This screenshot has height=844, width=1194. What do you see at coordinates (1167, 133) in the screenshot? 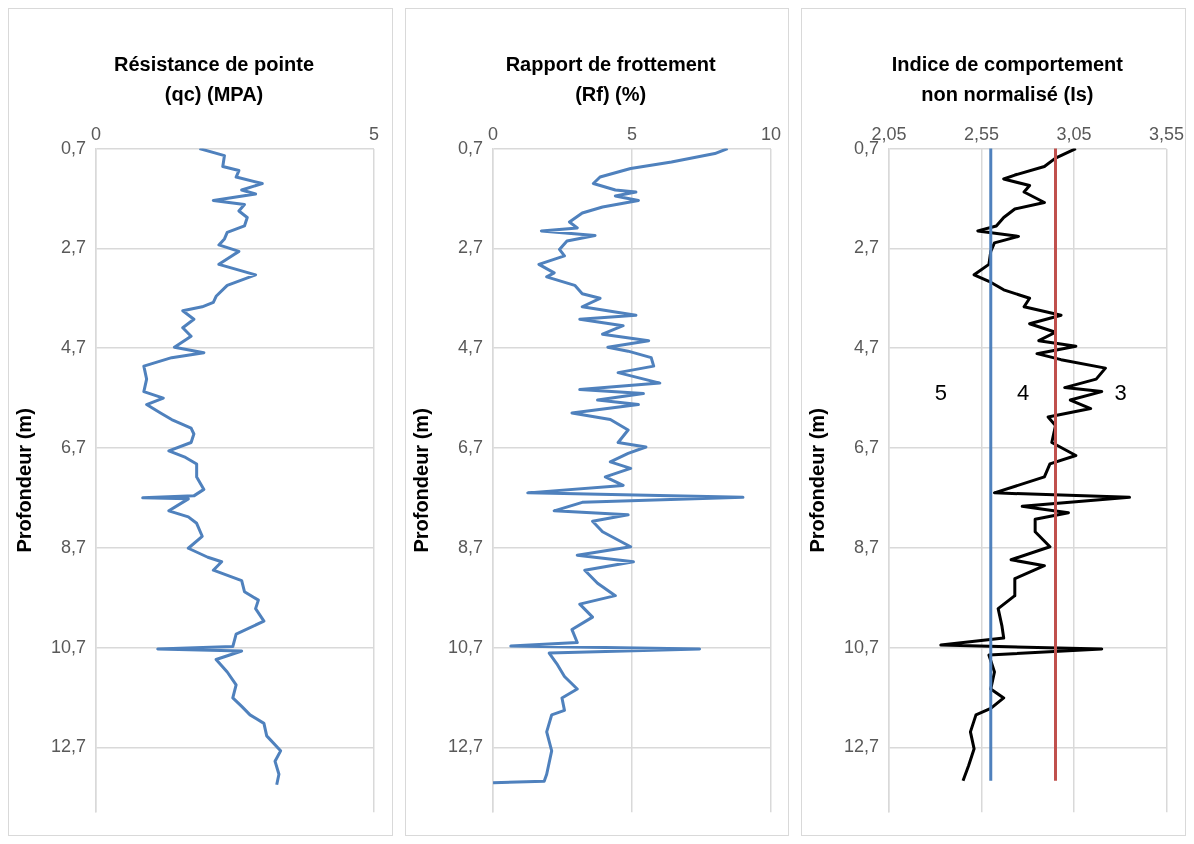
I see `x-tick-label: 3,55` at bounding box center [1167, 133].